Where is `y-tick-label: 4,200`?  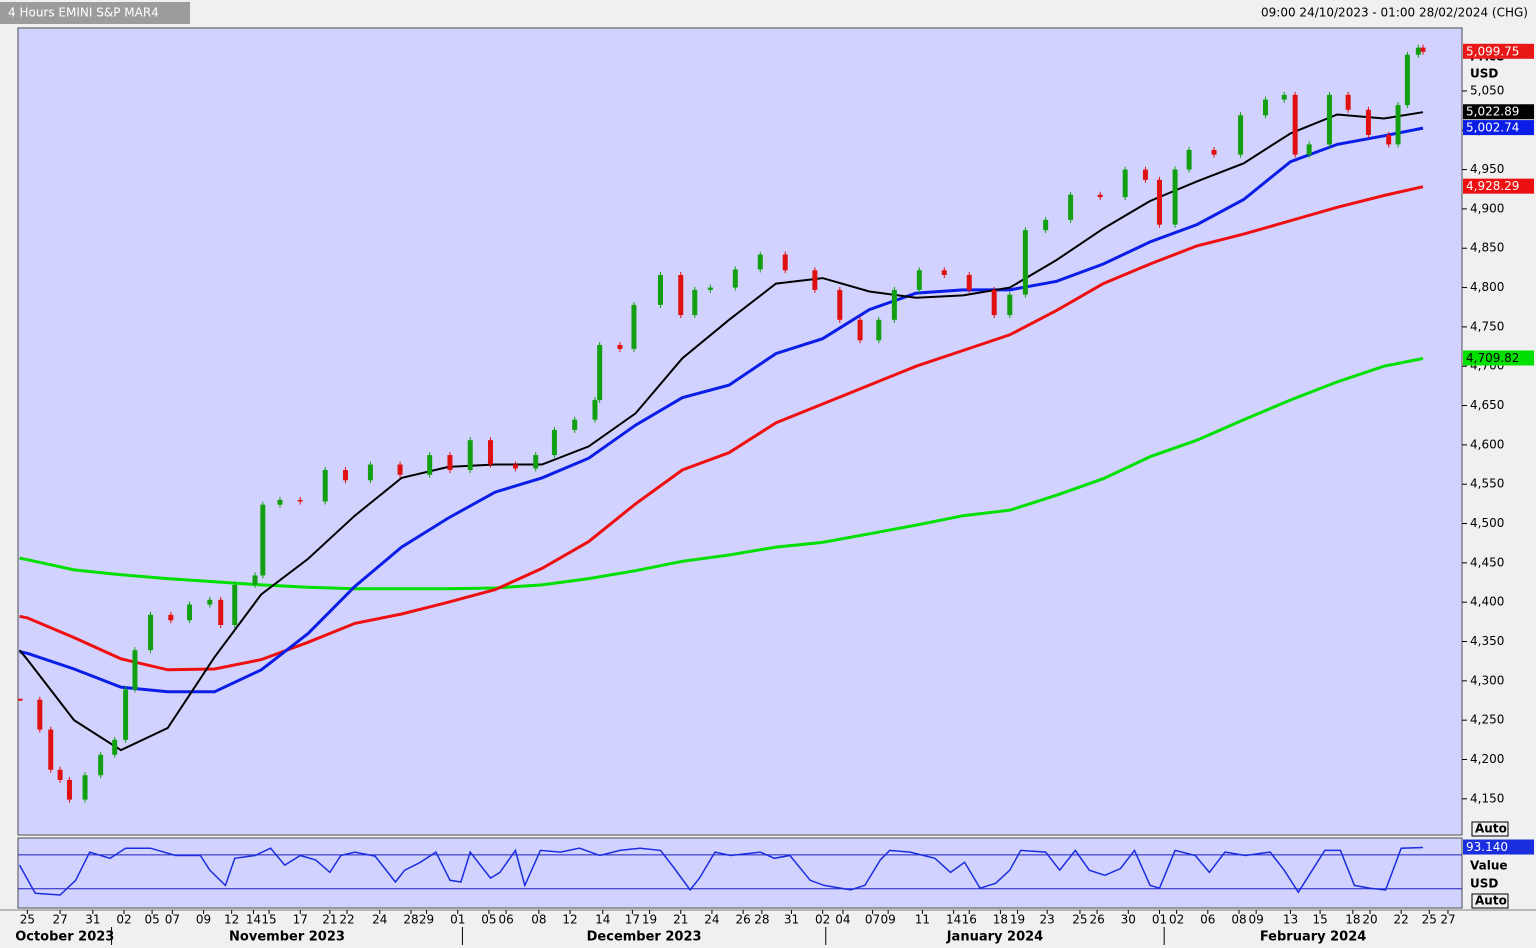
y-tick-label: 4,200 is located at coordinates (1487, 759).